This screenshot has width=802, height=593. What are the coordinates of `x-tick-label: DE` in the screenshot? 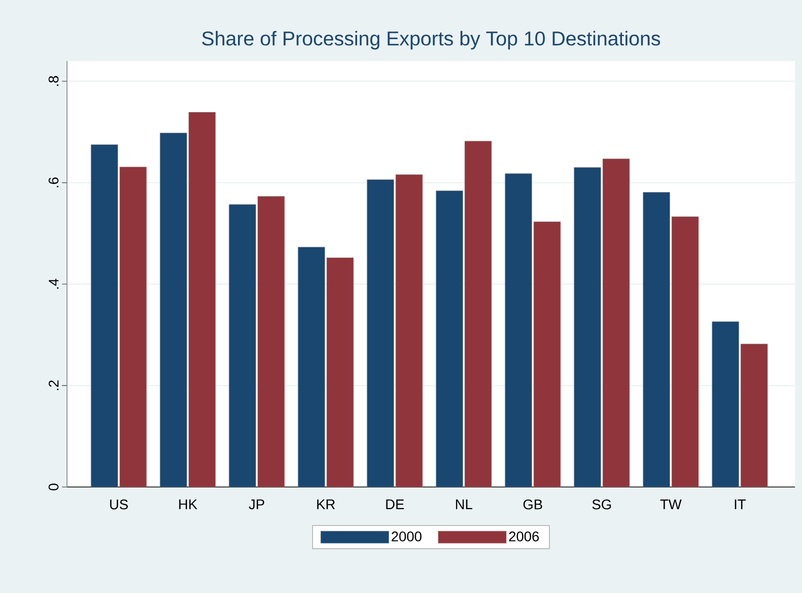 It's located at (395, 505).